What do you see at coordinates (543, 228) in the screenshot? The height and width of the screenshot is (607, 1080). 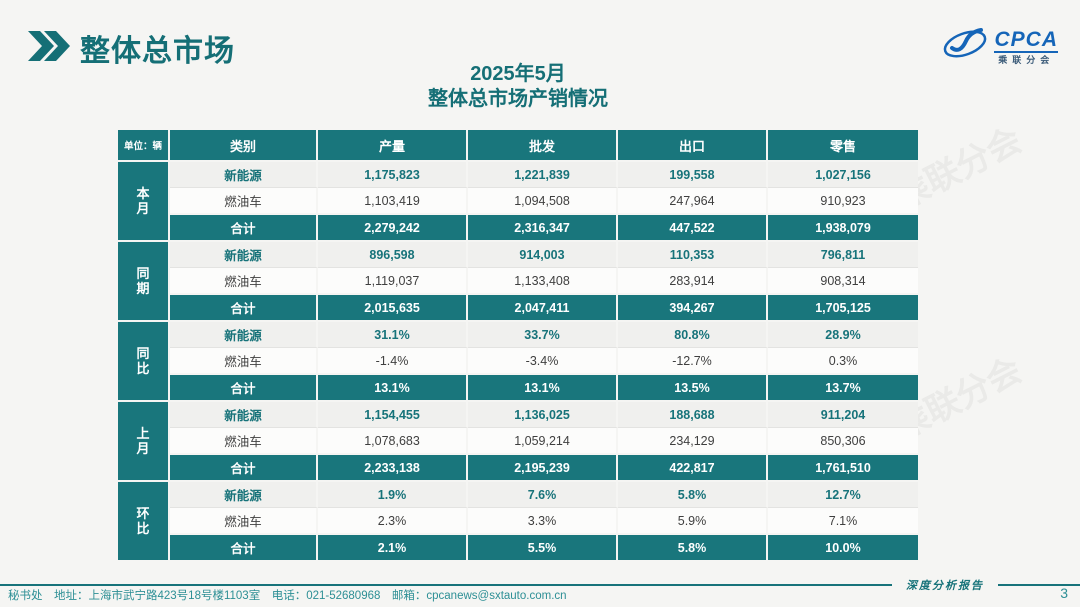 I see `value-cell: 2,316,347` at bounding box center [543, 228].